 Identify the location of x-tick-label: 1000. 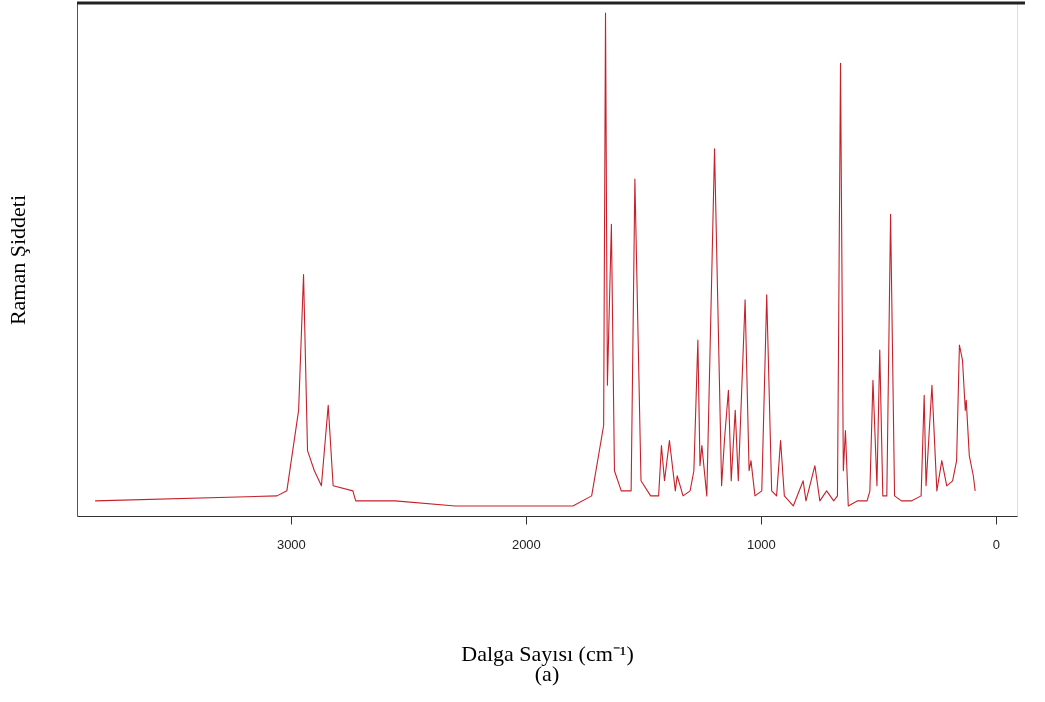
(761, 544).